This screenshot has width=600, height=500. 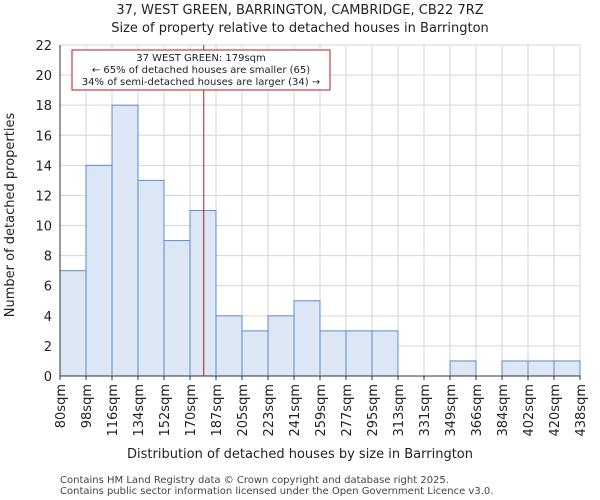 What do you see at coordinates (451, 410) in the screenshot?
I see `x-tick-label: 349sqm` at bounding box center [451, 410].